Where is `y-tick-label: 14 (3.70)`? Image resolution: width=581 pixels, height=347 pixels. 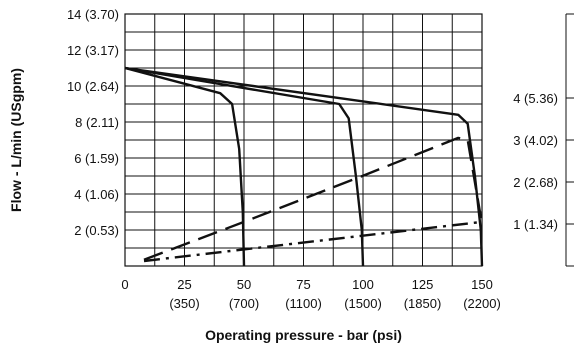 y-tick-label: 14 (3.70) is located at coordinates (93, 14).